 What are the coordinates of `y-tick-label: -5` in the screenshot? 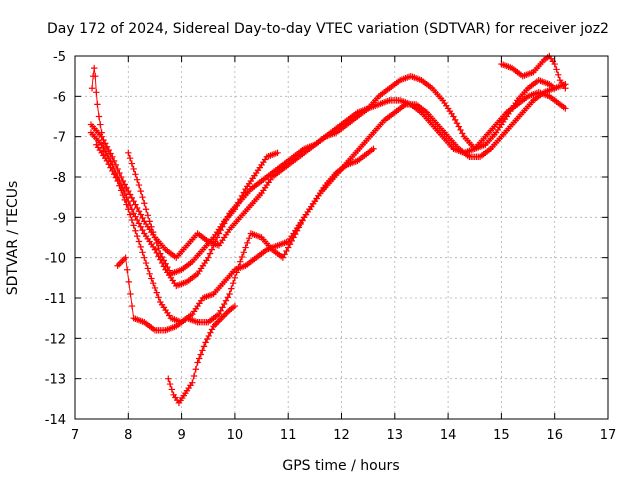 It's located at (59, 57).